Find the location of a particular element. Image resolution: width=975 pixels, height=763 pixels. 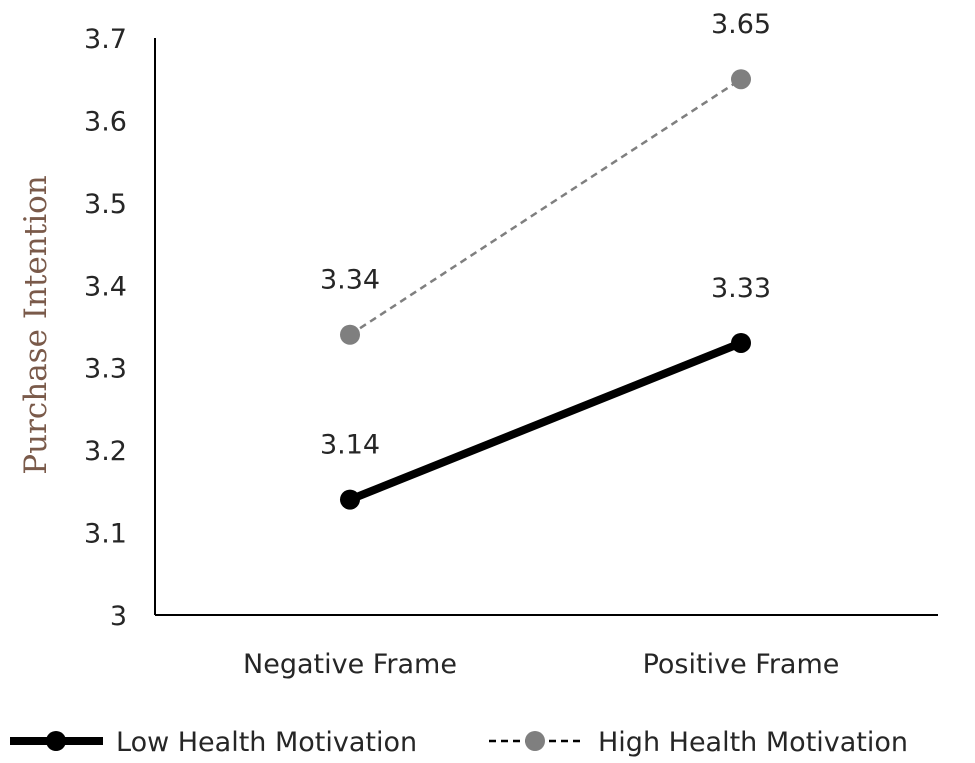

data-label: 3.33 is located at coordinates (741, 288).